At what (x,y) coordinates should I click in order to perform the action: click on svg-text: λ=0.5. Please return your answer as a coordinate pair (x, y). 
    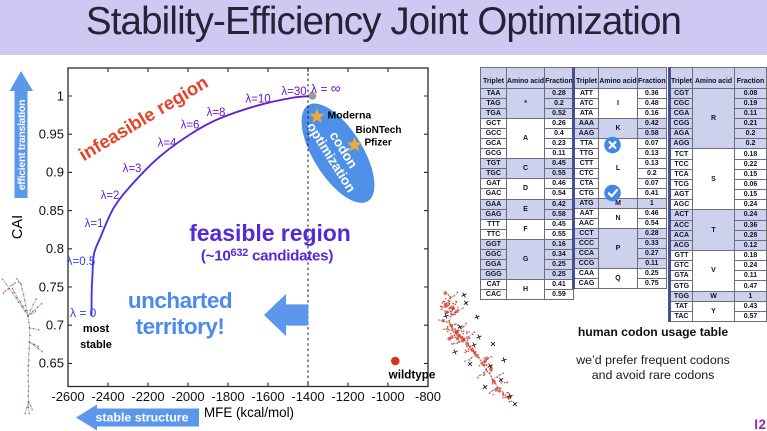
    Looking at the image, I should click on (81, 262).